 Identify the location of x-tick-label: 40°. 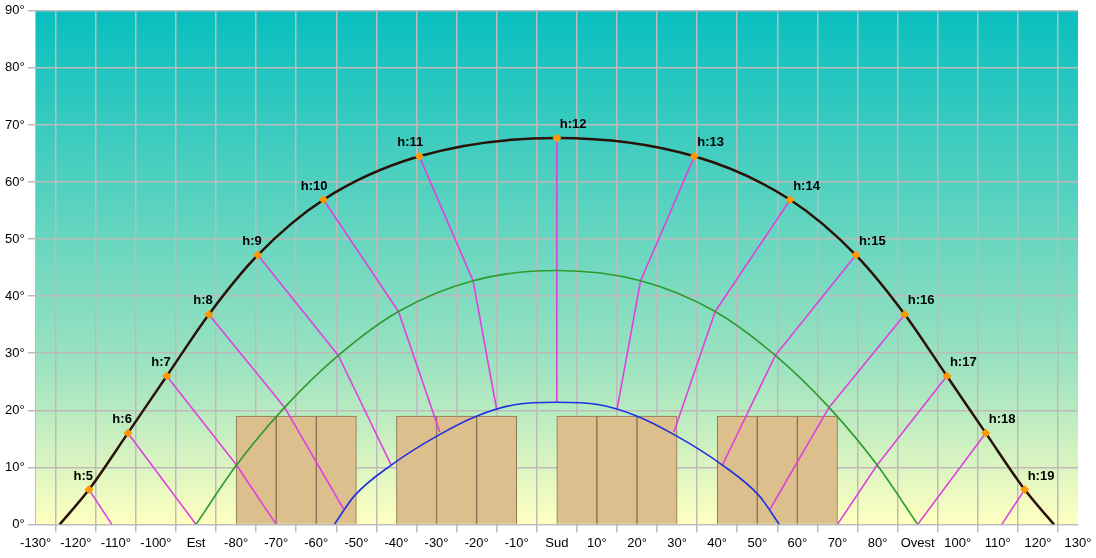
(717, 542).